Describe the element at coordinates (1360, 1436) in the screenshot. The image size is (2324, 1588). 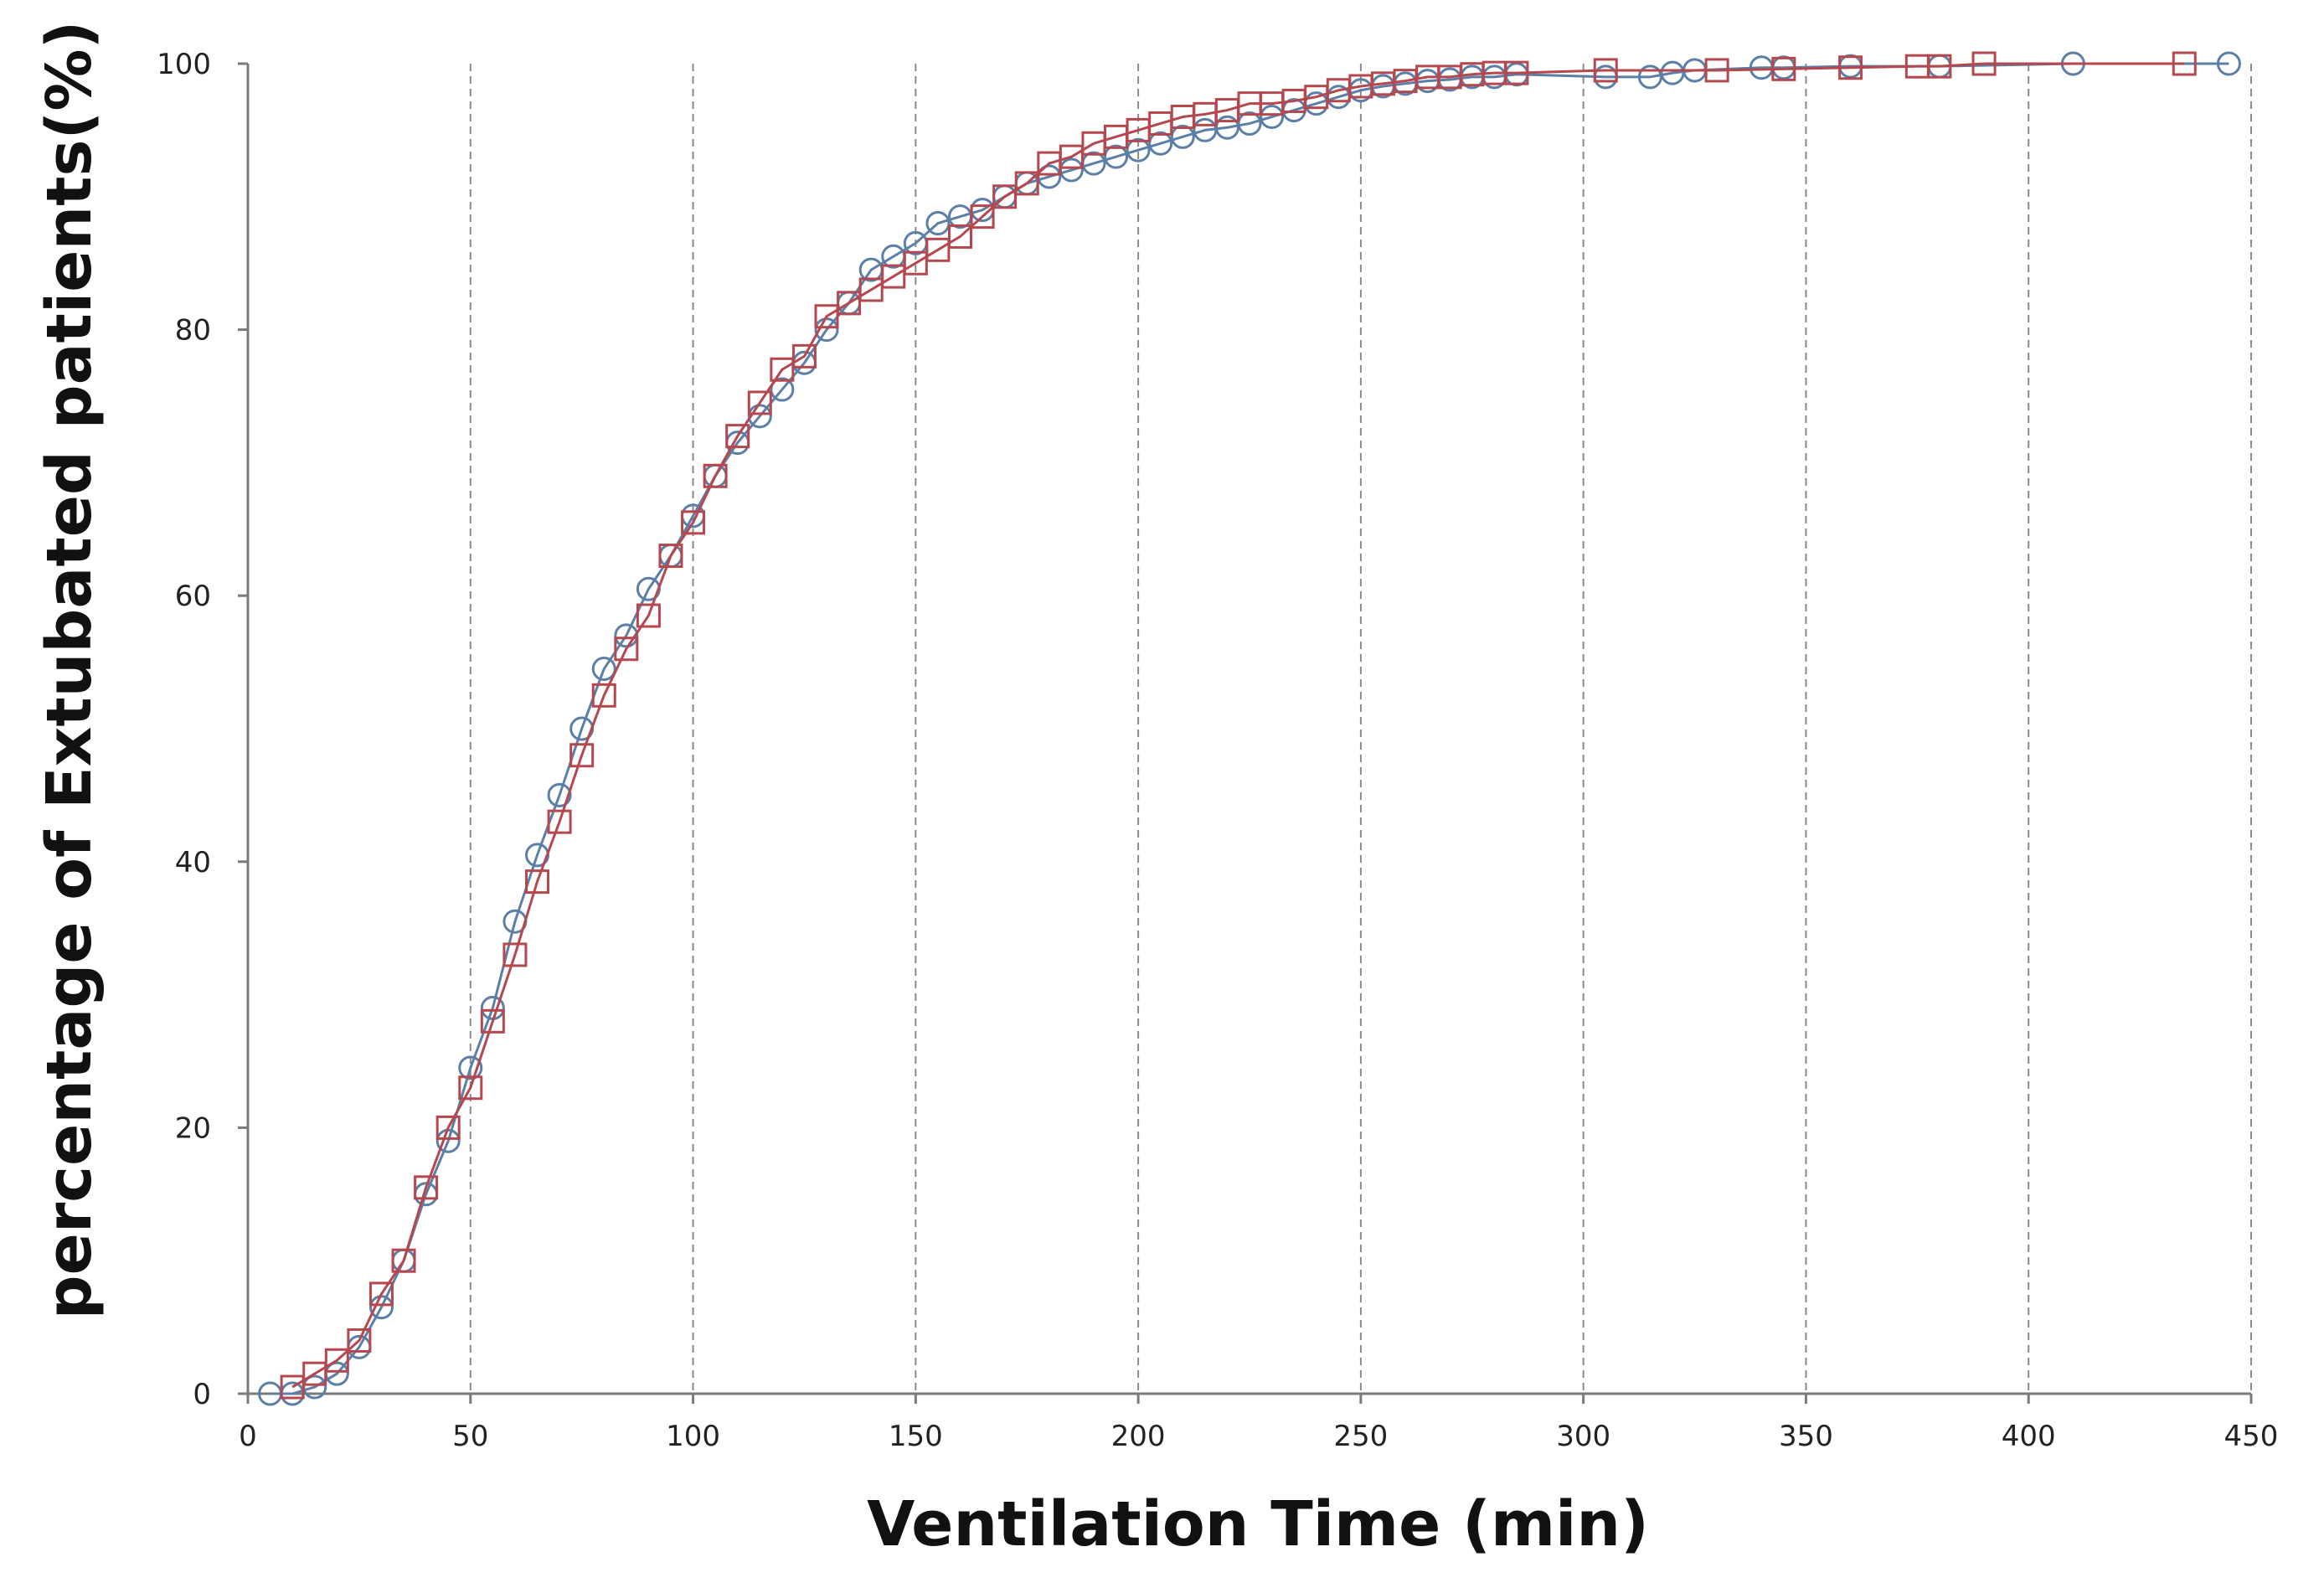
I see `x-tick-label-250: 250` at that location.